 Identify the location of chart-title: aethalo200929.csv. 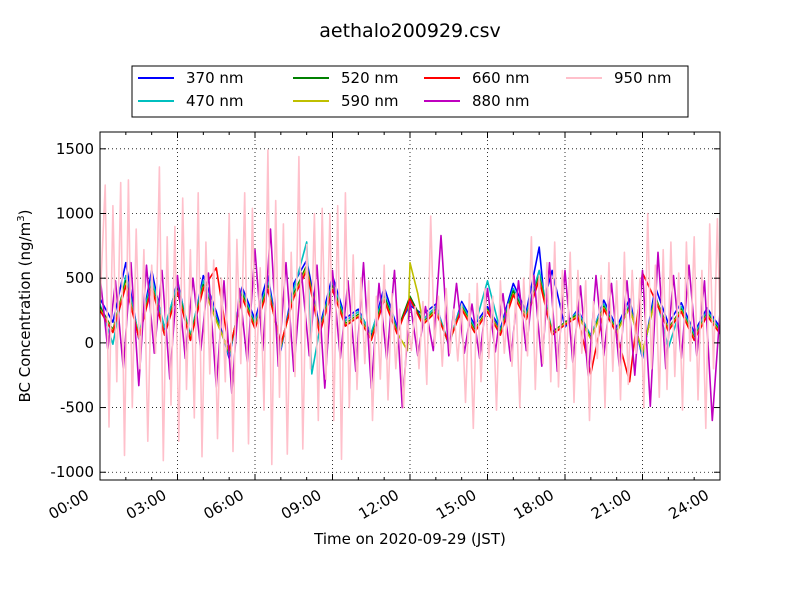
(410, 31).